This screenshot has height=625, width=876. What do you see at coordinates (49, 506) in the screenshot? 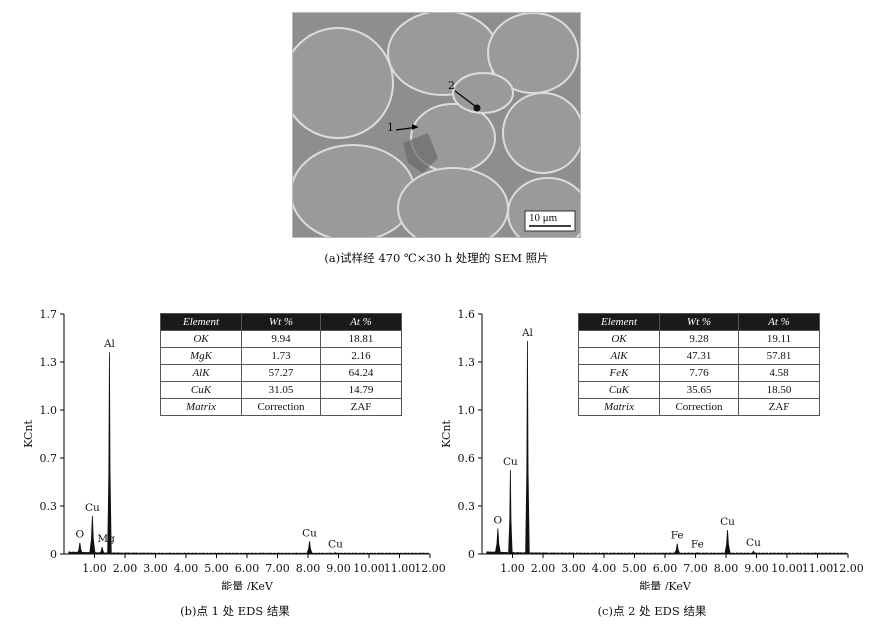
I see `y-tick-label: 0.3` at bounding box center [49, 506].